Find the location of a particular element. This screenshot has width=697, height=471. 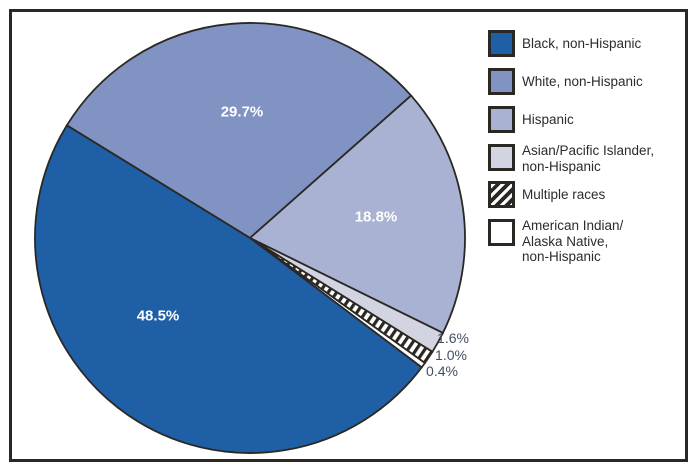

slice-label-black-non-hispanic: 48.5% is located at coordinates (158, 316).